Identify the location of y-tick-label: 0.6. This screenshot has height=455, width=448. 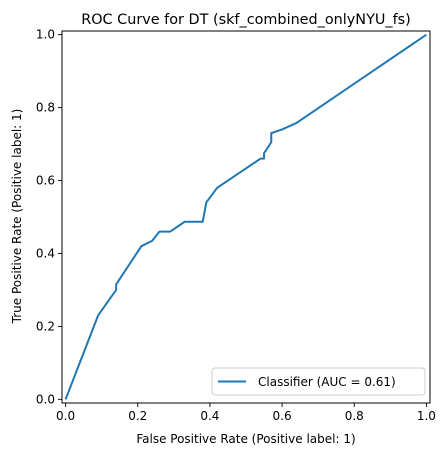
(45, 181).